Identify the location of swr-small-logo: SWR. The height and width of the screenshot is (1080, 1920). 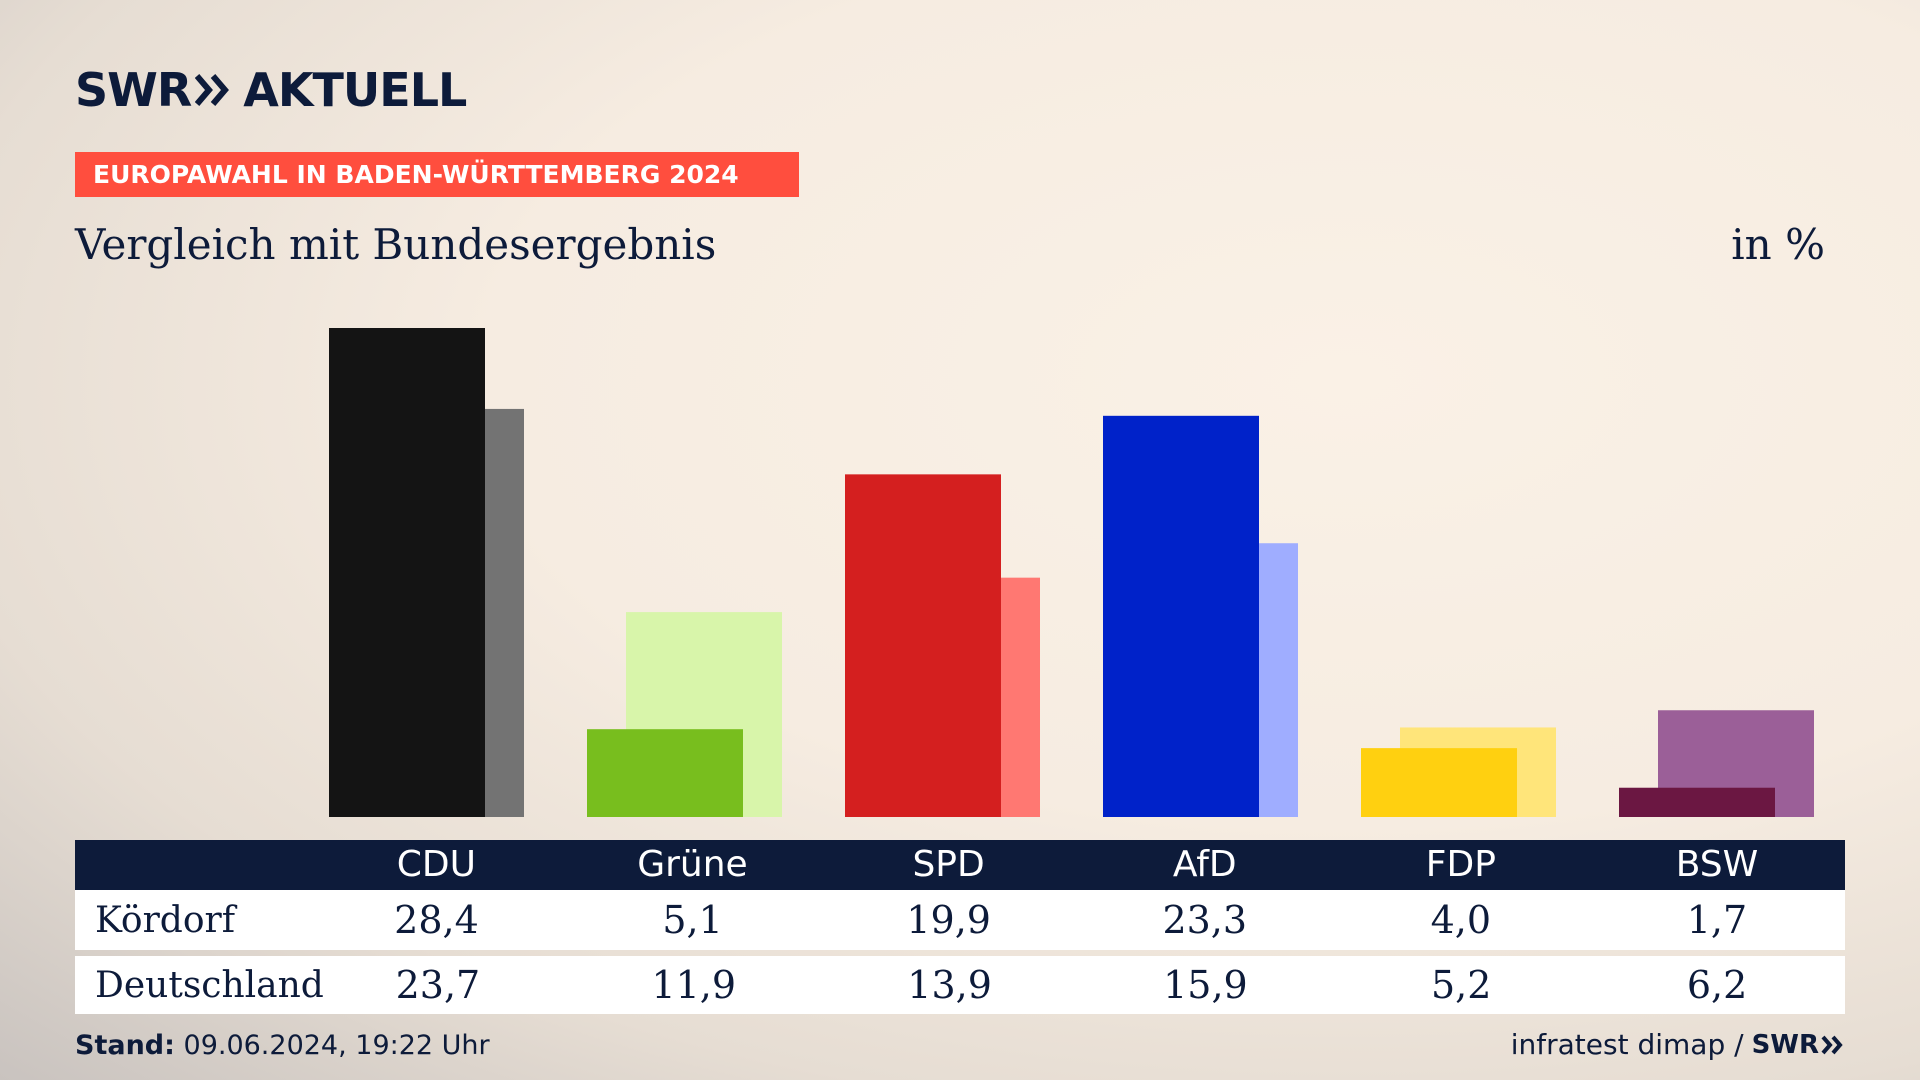
(1785, 1044).